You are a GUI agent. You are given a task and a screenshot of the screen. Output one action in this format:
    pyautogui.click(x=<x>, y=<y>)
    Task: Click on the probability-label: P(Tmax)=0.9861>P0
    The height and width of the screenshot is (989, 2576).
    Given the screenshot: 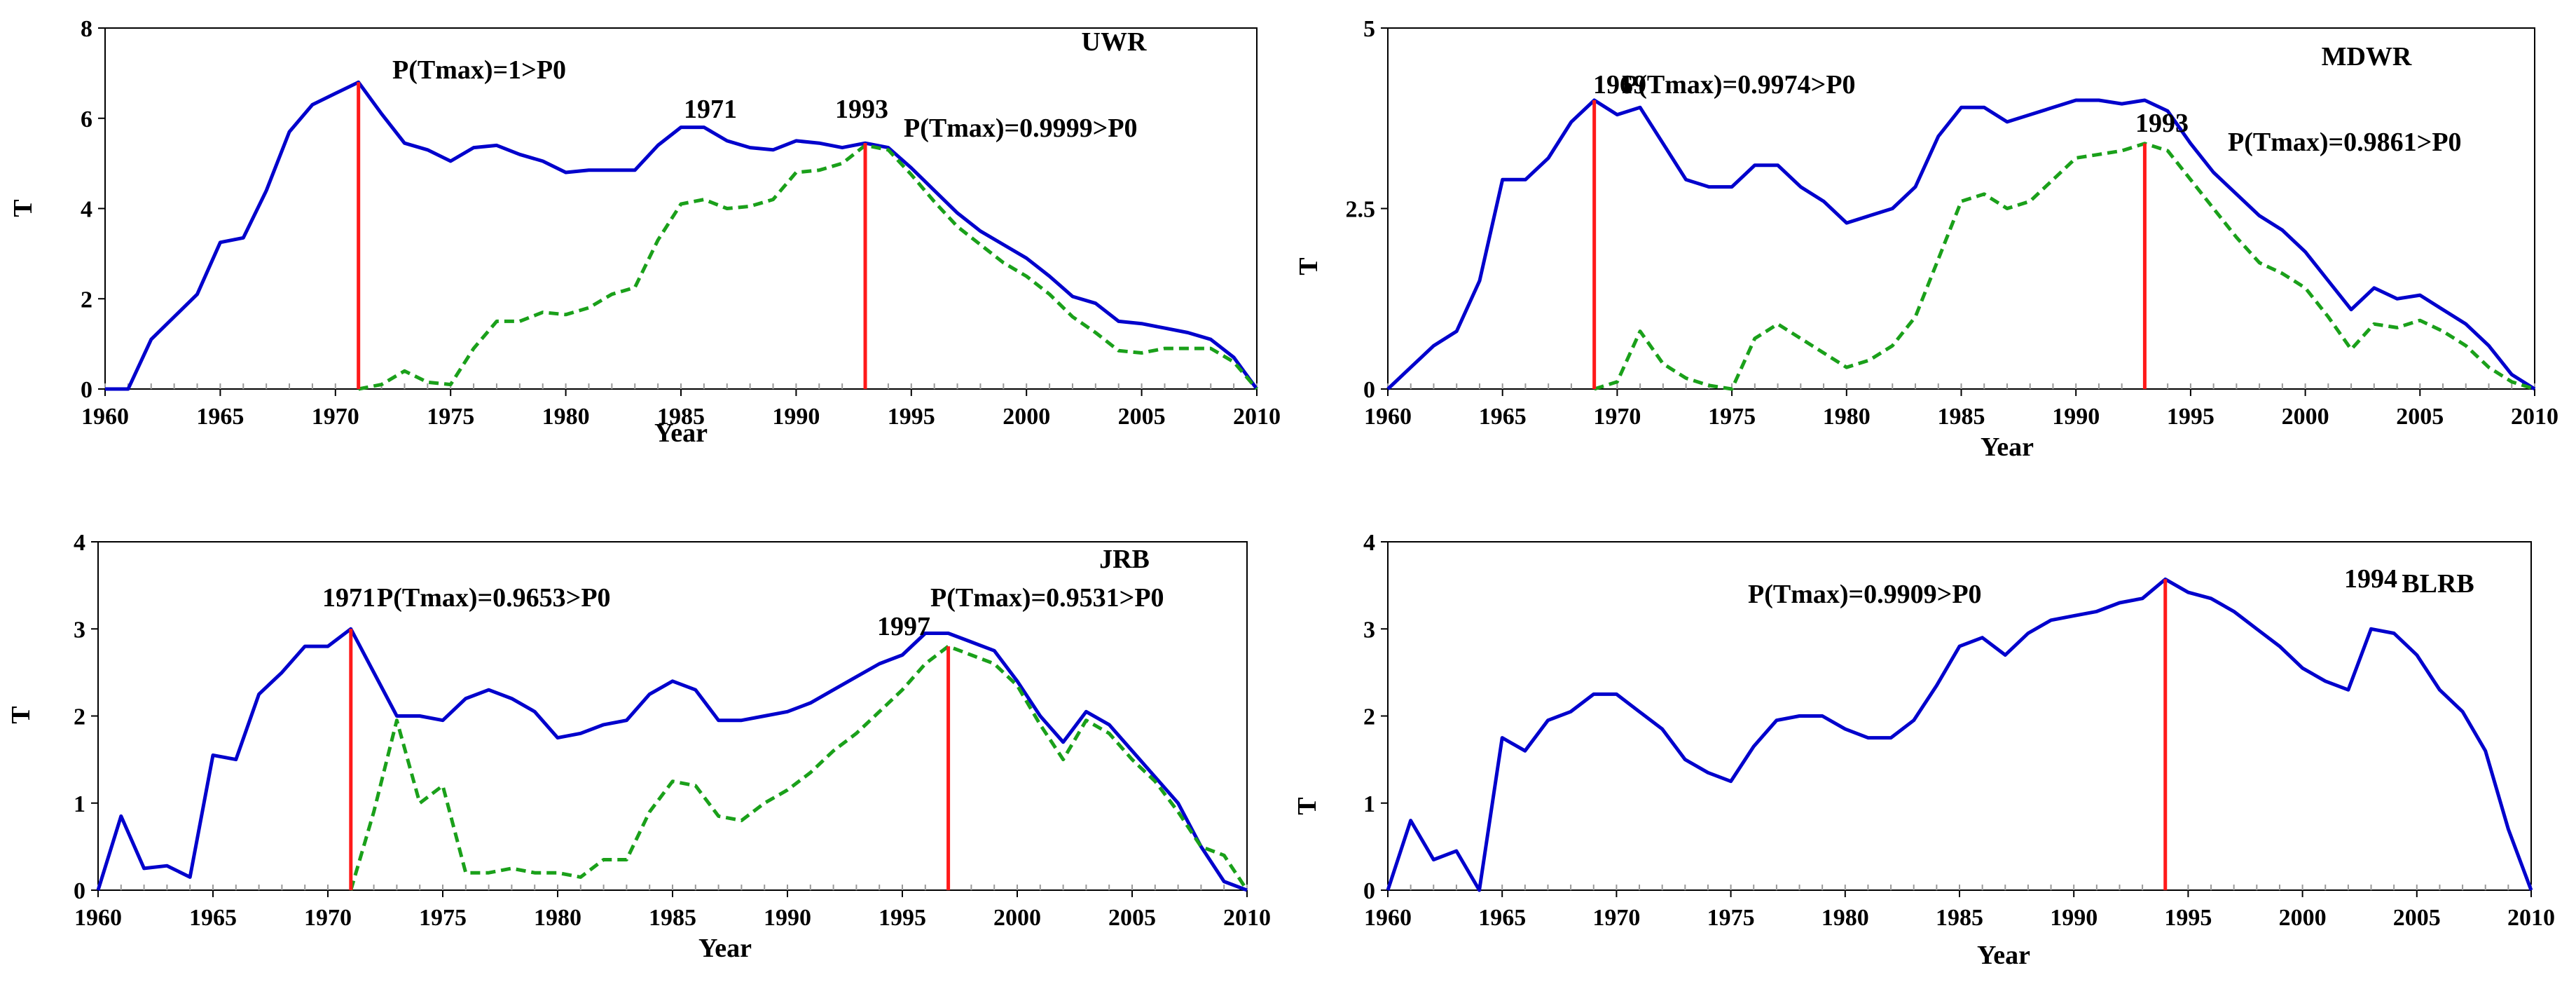 What is the action you would take?
    pyautogui.click(x=2345, y=142)
    